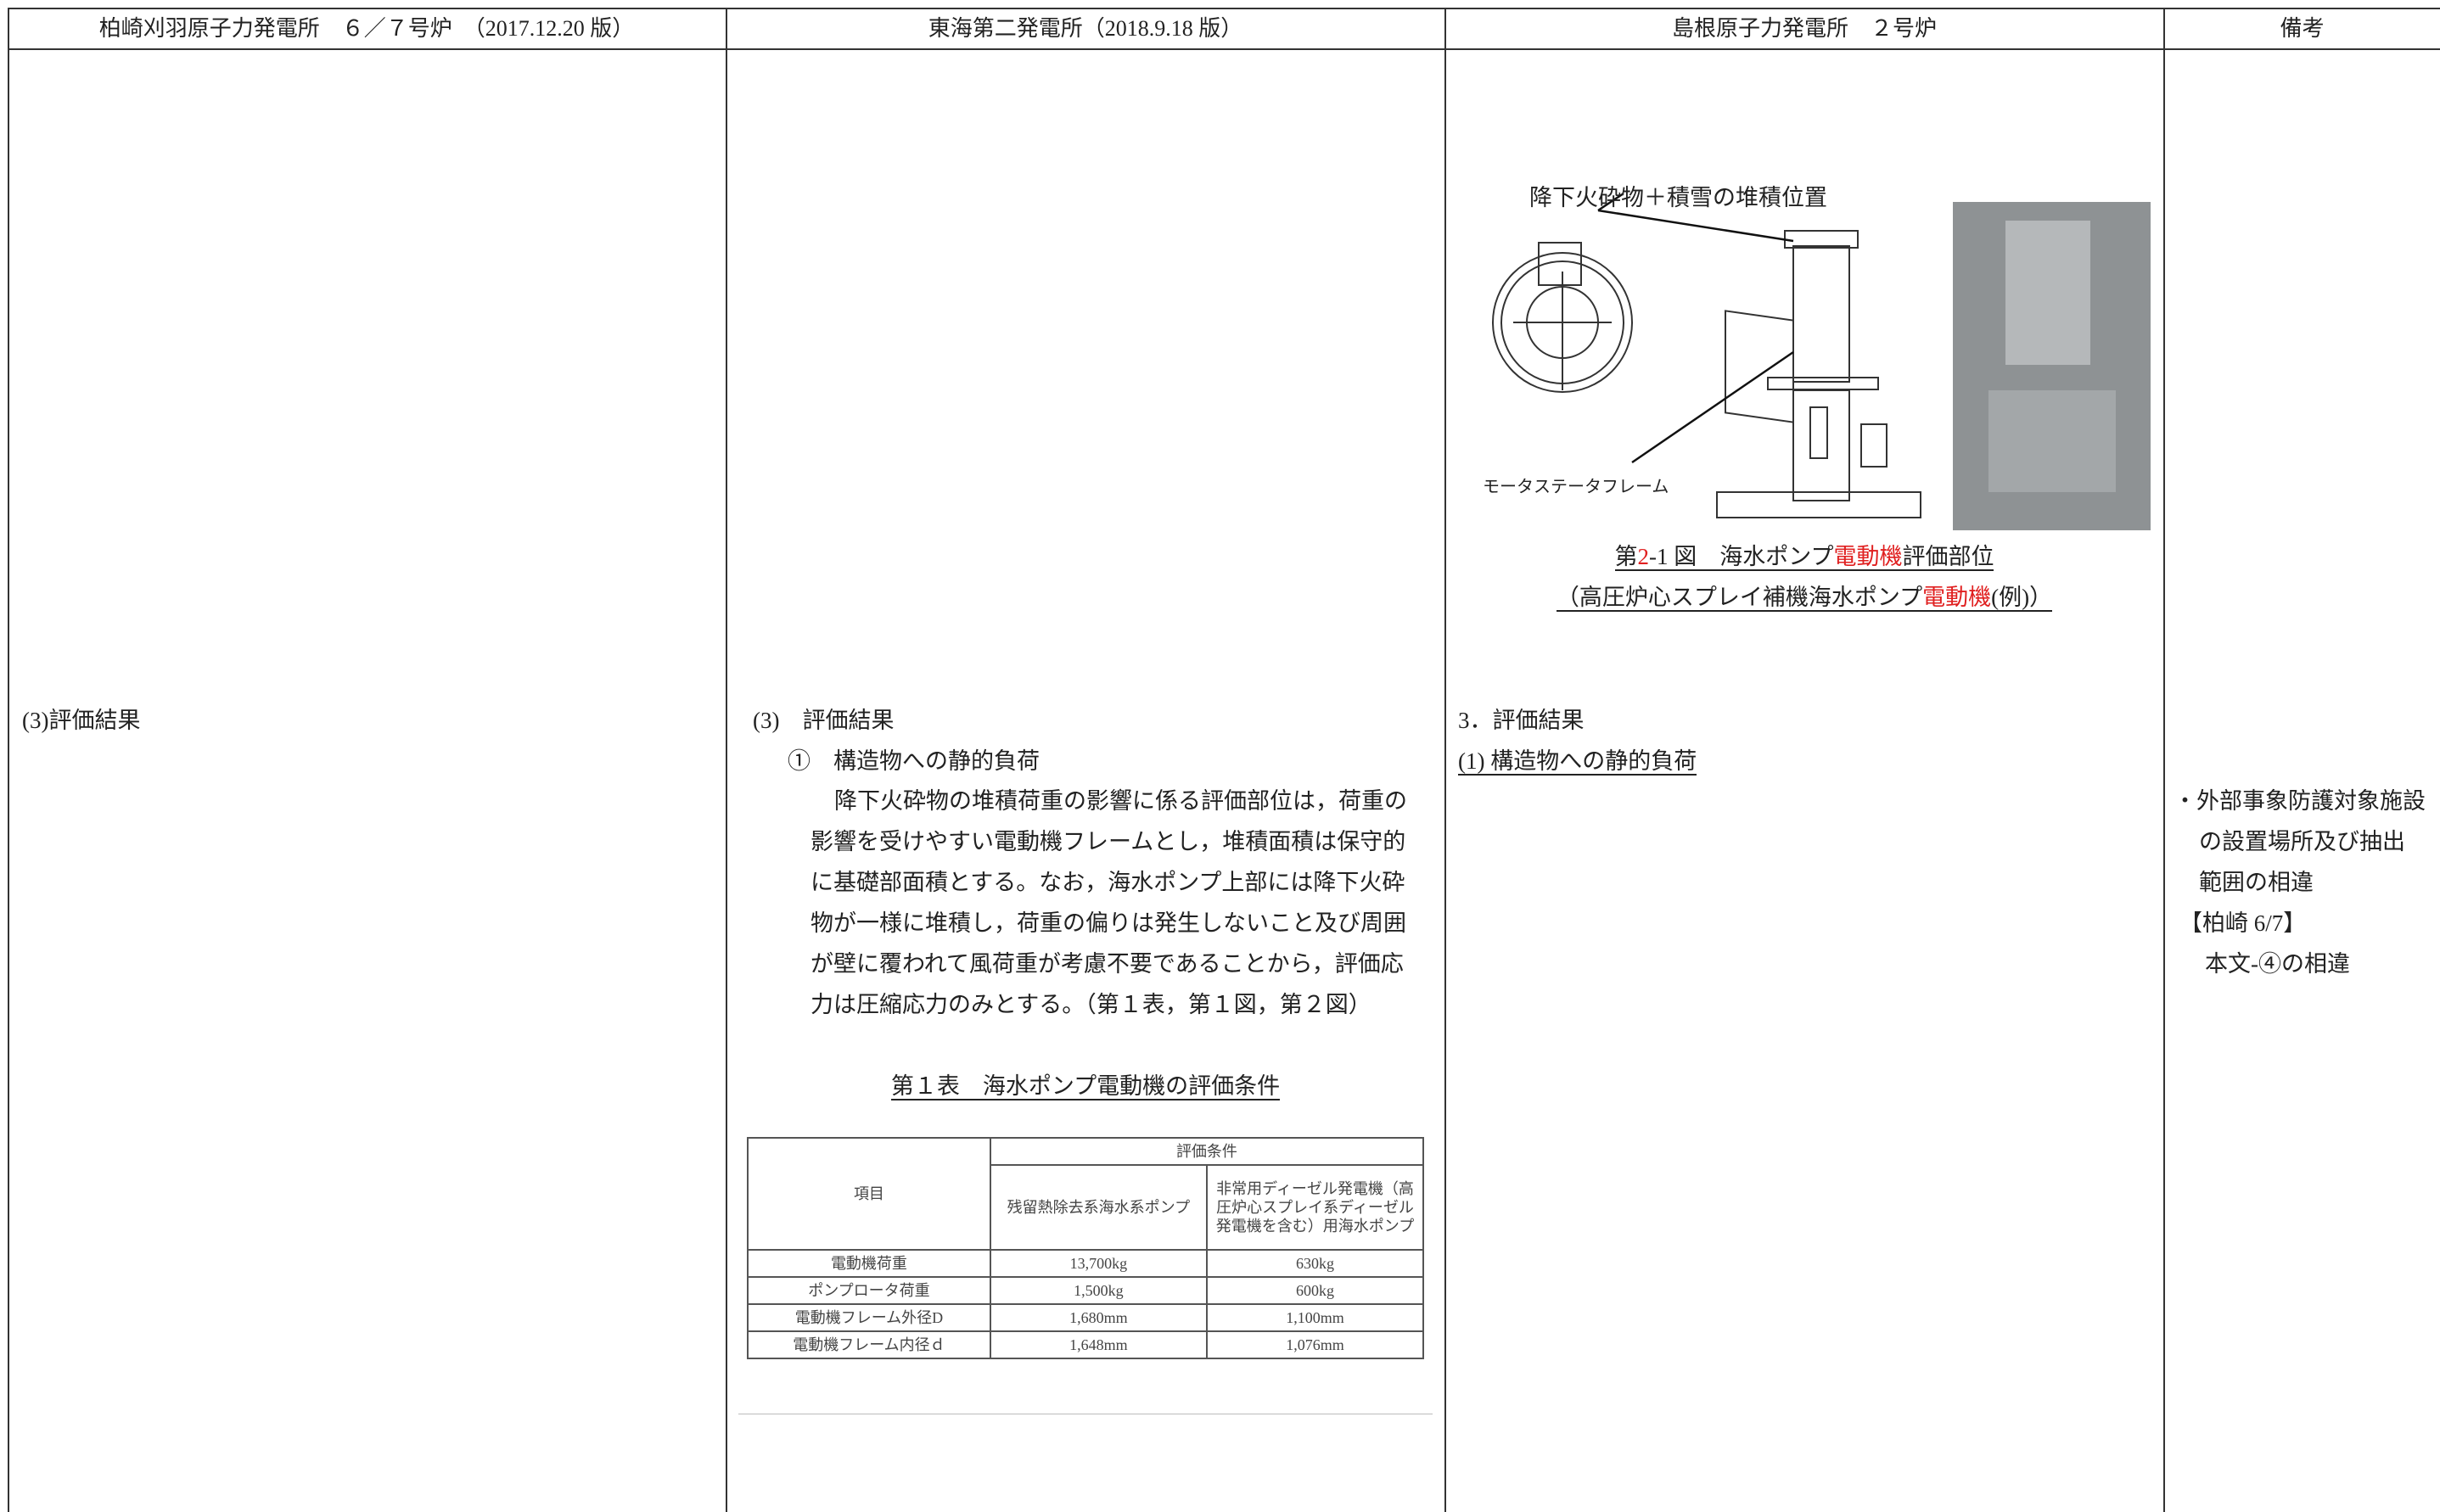 This screenshot has height=1512, width=2440. I want to click on table-cell: 630kg, so click(1315, 1263).